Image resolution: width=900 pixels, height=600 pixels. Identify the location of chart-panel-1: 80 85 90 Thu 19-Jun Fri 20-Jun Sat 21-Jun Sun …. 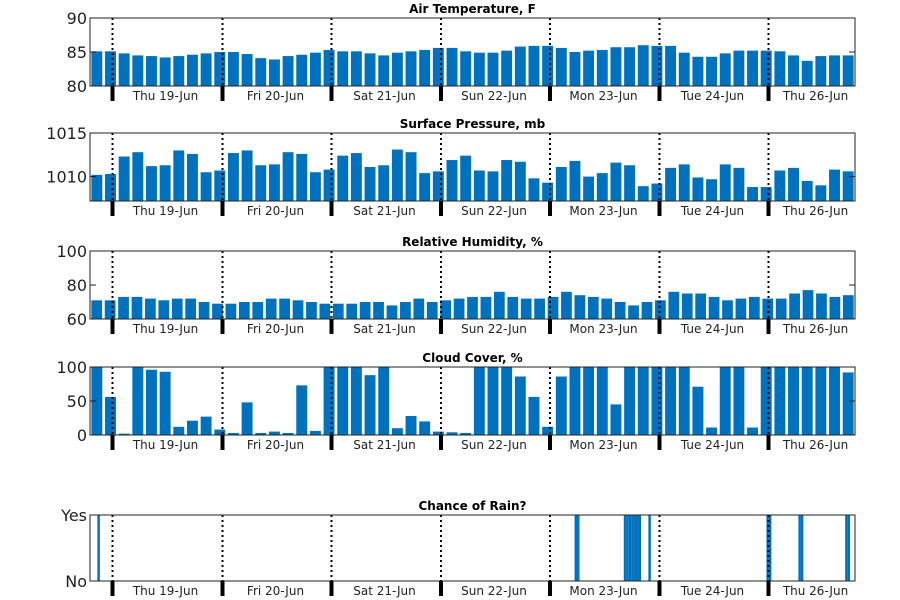
(461, 52).